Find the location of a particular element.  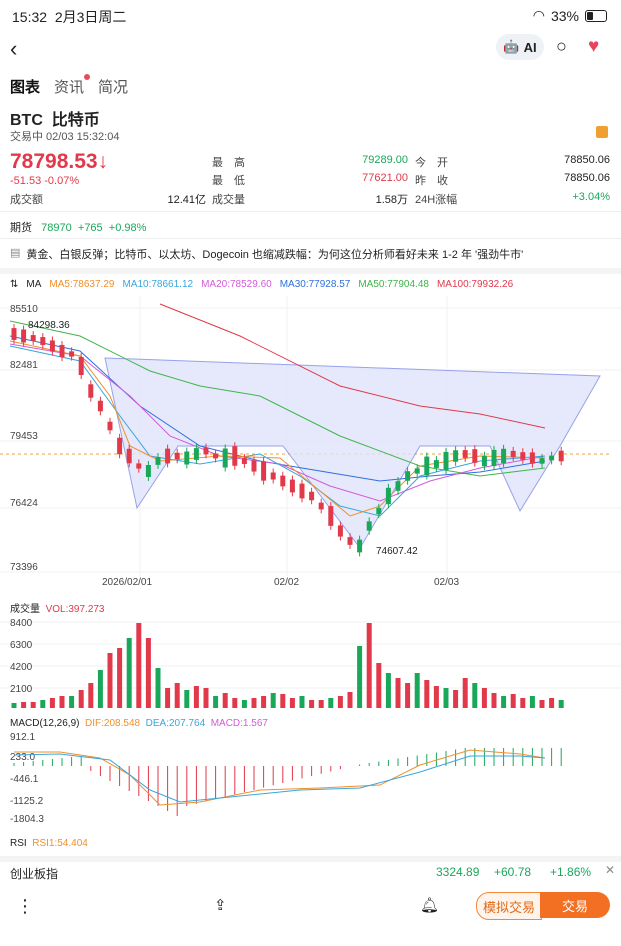

price-change: -51.53 -0.07% is located at coordinates (45, 181).